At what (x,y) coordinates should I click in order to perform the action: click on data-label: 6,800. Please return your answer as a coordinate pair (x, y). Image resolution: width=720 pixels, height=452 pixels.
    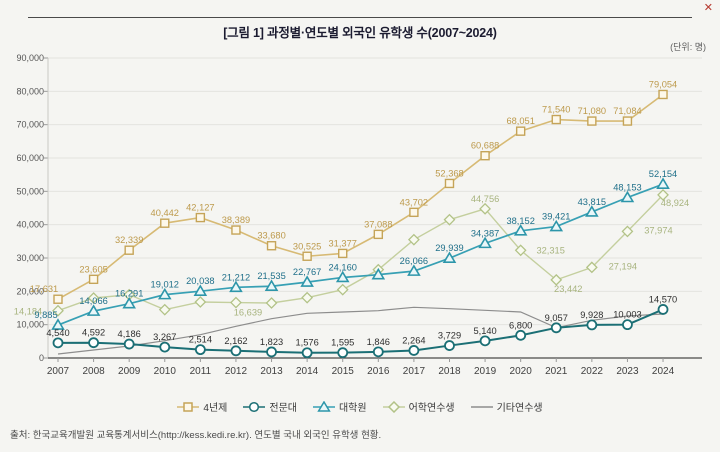
    Looking at the image, I should click on (520, 325).